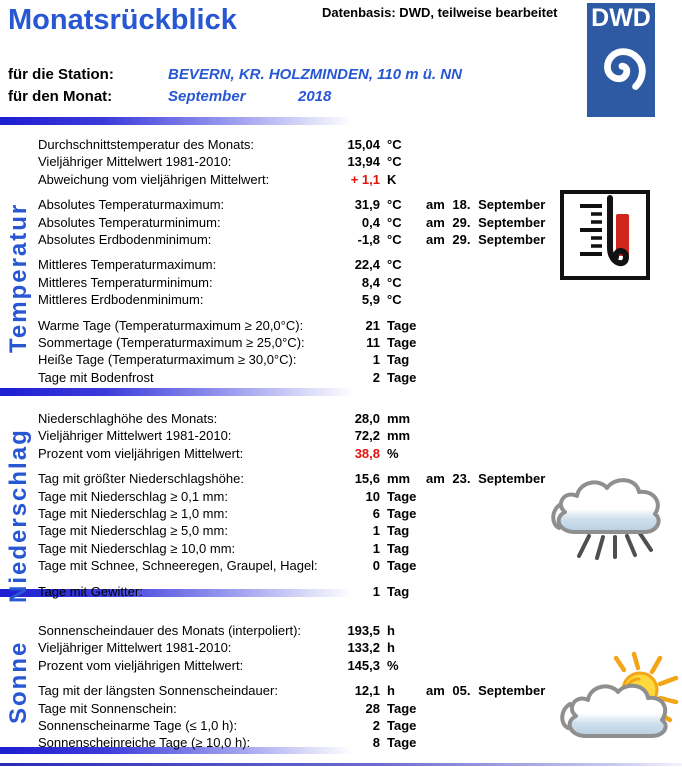 The image size is (682, 767). I want to click on row-label: Warme Tage (Temperaturmaximum ≥ 20,0°C):, so click(171, 325).